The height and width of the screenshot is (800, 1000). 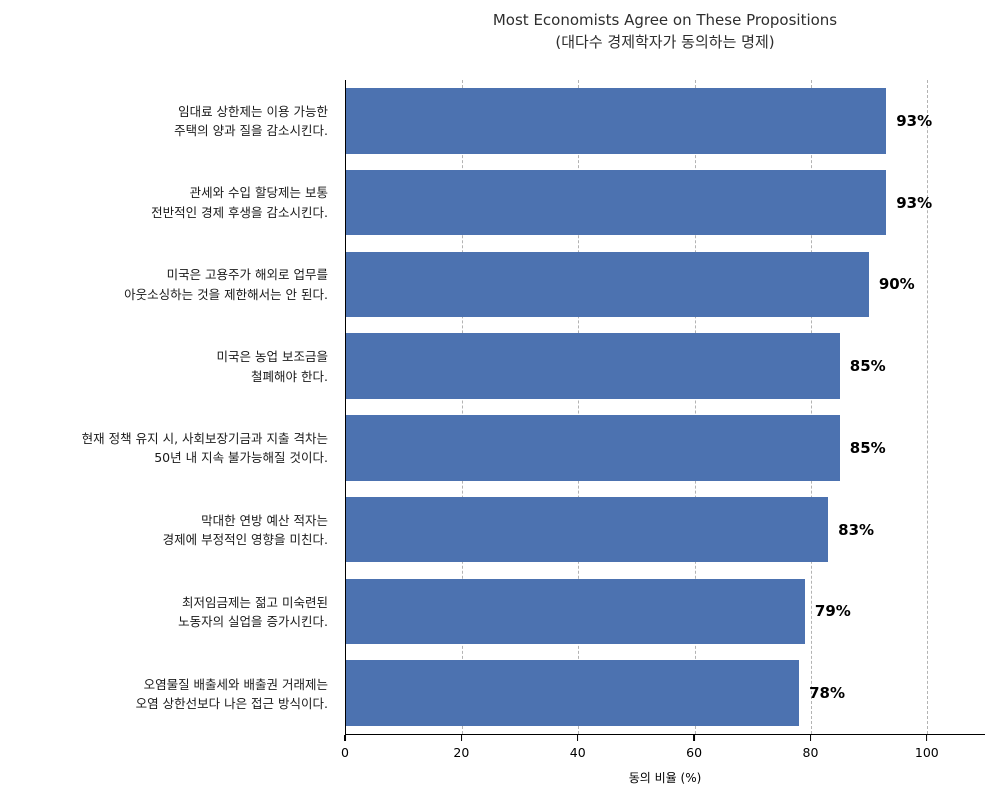 What do you see at coordinates (926, 752) in the screenshot?
I see `tick-label: 100` at bounding box center [926, 752].